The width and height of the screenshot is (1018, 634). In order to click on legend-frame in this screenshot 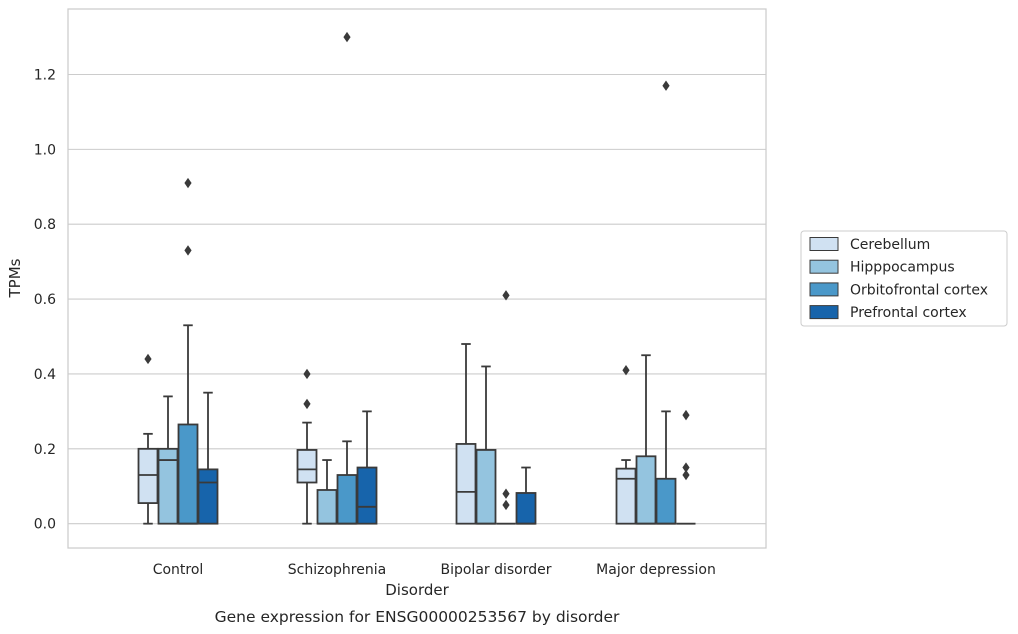, I will do `click(904, 278)`.